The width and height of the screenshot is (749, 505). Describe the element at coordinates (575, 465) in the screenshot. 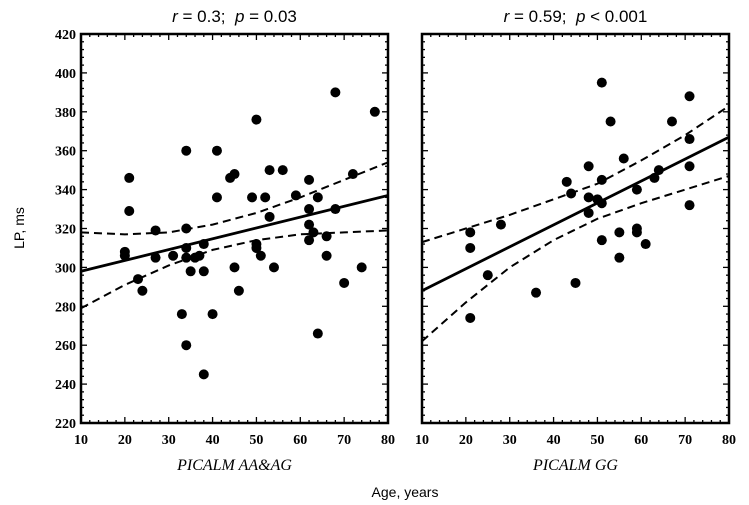

I see `panel-group-label: PICALM GG` at that location.